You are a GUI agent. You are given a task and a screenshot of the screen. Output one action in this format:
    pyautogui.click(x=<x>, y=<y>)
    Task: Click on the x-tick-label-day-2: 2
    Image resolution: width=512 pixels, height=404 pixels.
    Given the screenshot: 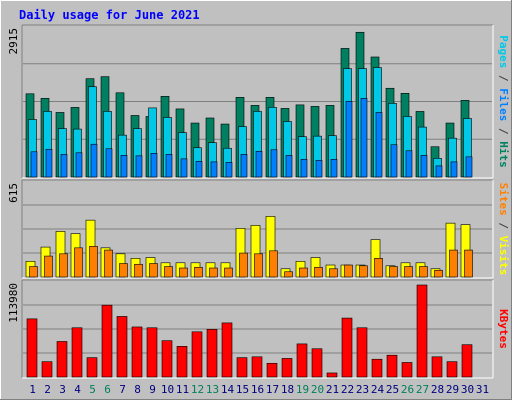 What is the action you would take?
    pyautogui.click(x=47, y=389)
    